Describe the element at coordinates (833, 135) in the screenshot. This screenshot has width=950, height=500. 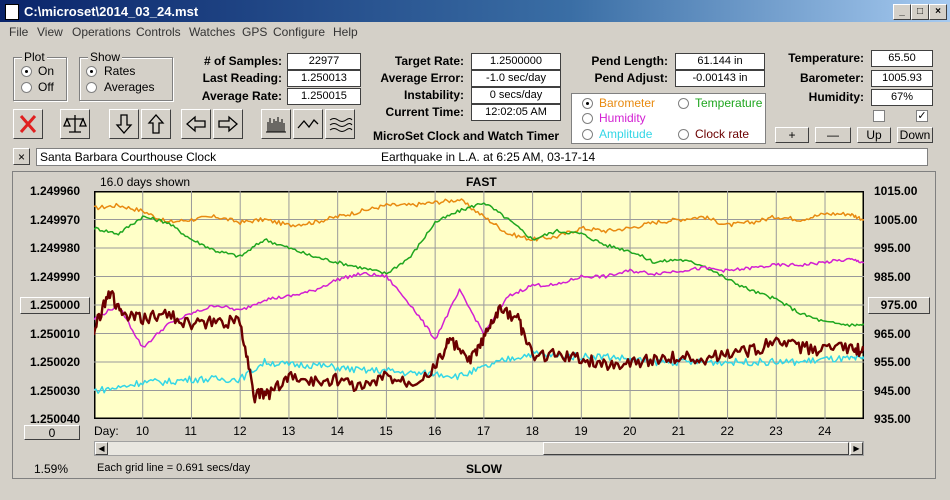
I see `minus-button: —` at that location.